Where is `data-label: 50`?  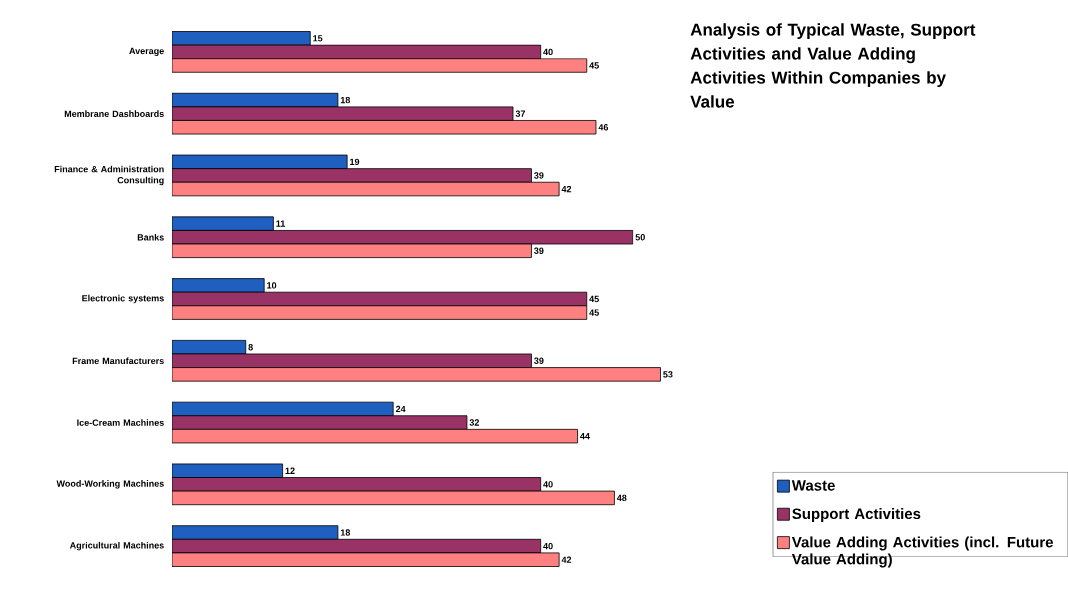 data-label: 50 is located at coordinates (640, 237).